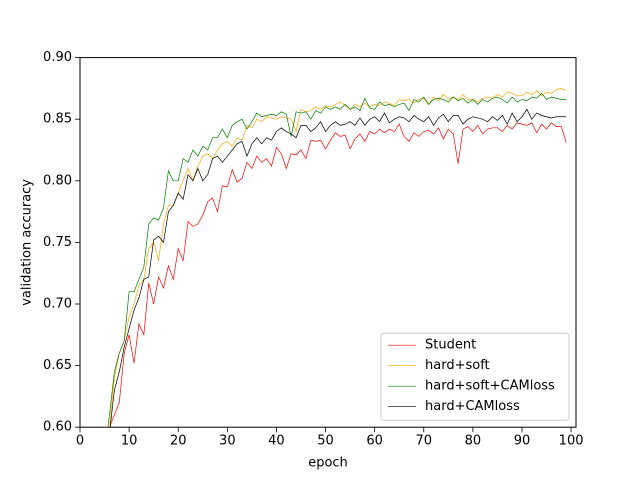 Image resolution: width=640 pixels, height=480 pixels. I want to click on legend-box, so click(475, 376).